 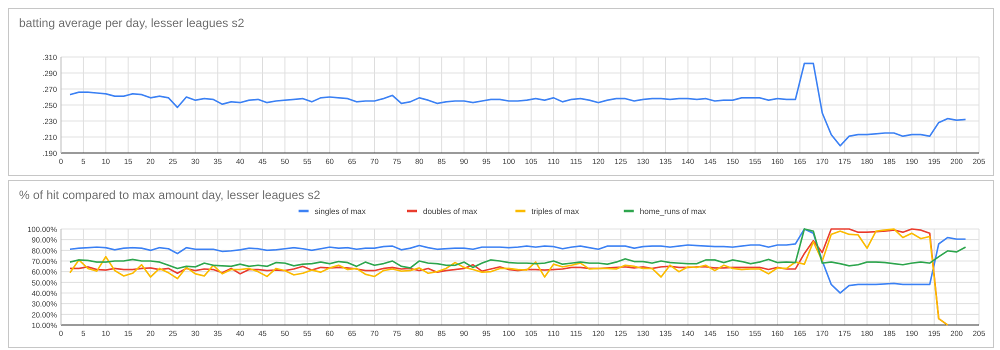 What do you see at coordinates (450, 211) in the screenshot?
I see `legend-label: doubles of max` at bounding box center [450, 211].